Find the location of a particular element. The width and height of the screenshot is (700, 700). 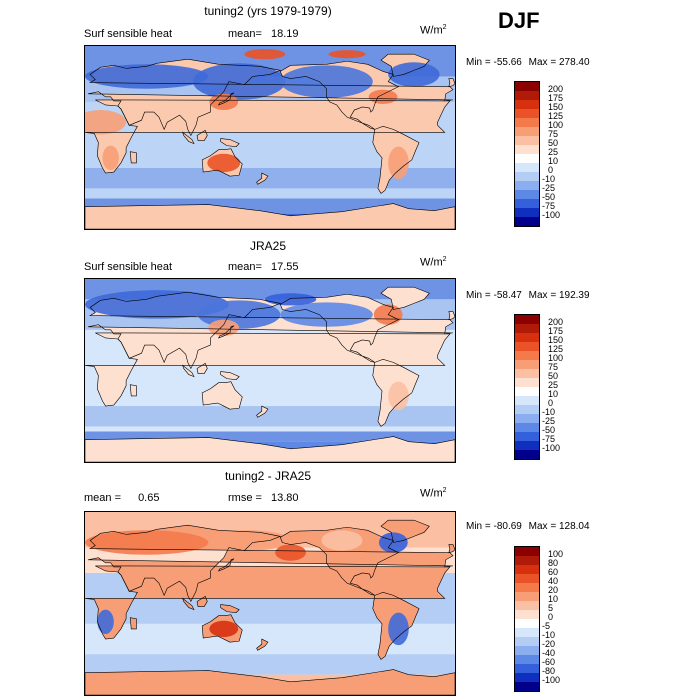

panel3-units: W/m2 is located at coordinates (433, 493).